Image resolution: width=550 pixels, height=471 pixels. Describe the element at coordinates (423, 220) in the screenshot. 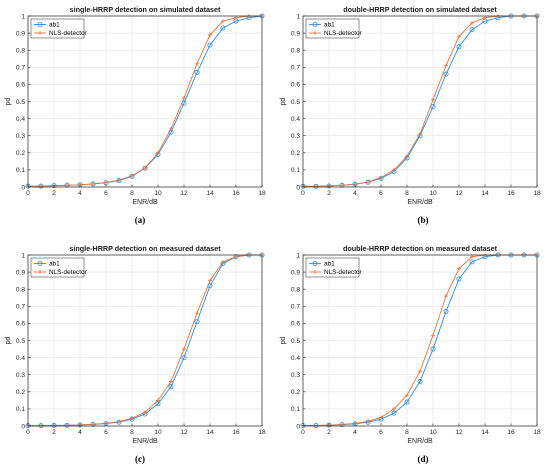

I see `caption-b: (b)` at that location.